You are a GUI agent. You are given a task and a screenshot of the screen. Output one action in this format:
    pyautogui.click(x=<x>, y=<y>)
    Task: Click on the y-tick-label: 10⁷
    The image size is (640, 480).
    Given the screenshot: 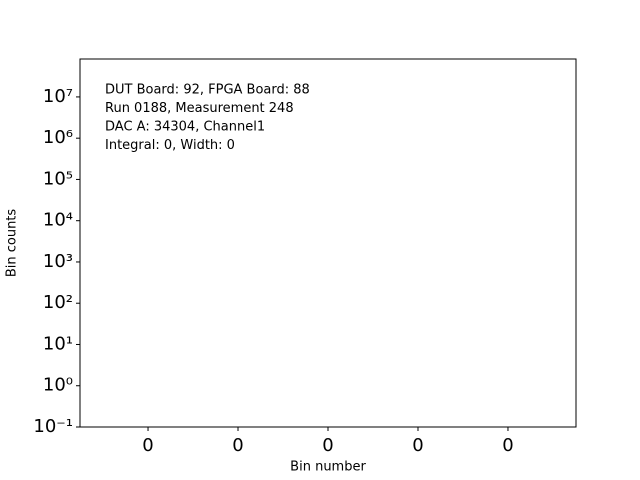 What is the action you would take?
    pyautogui.click(x=58, y=96)
    